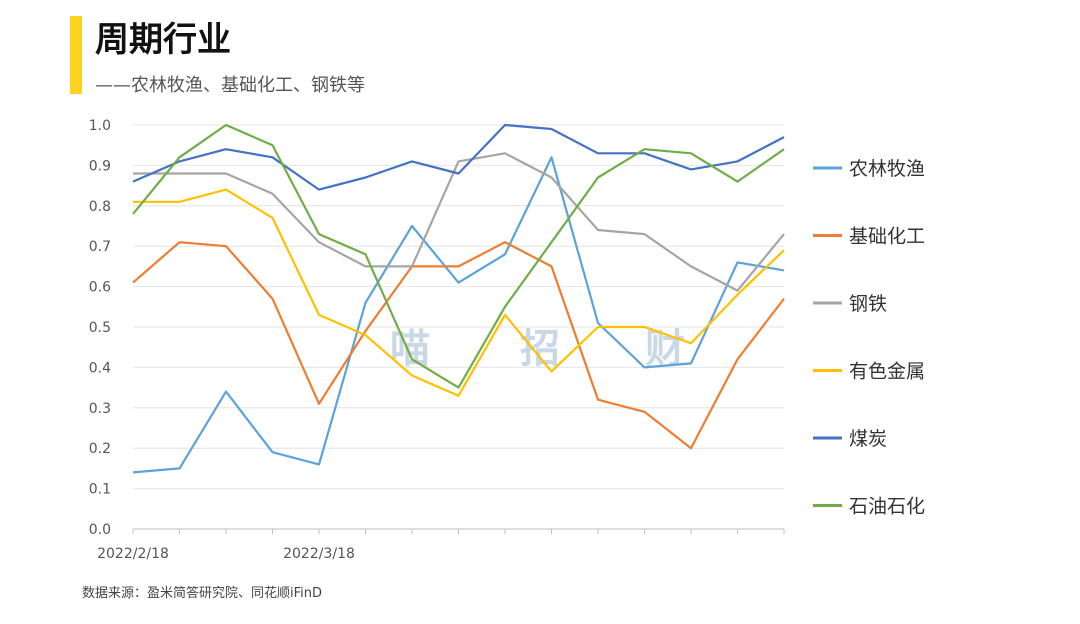 The image size is (1080, 624). I want to click on title-accent-bar, so click(76, 55).